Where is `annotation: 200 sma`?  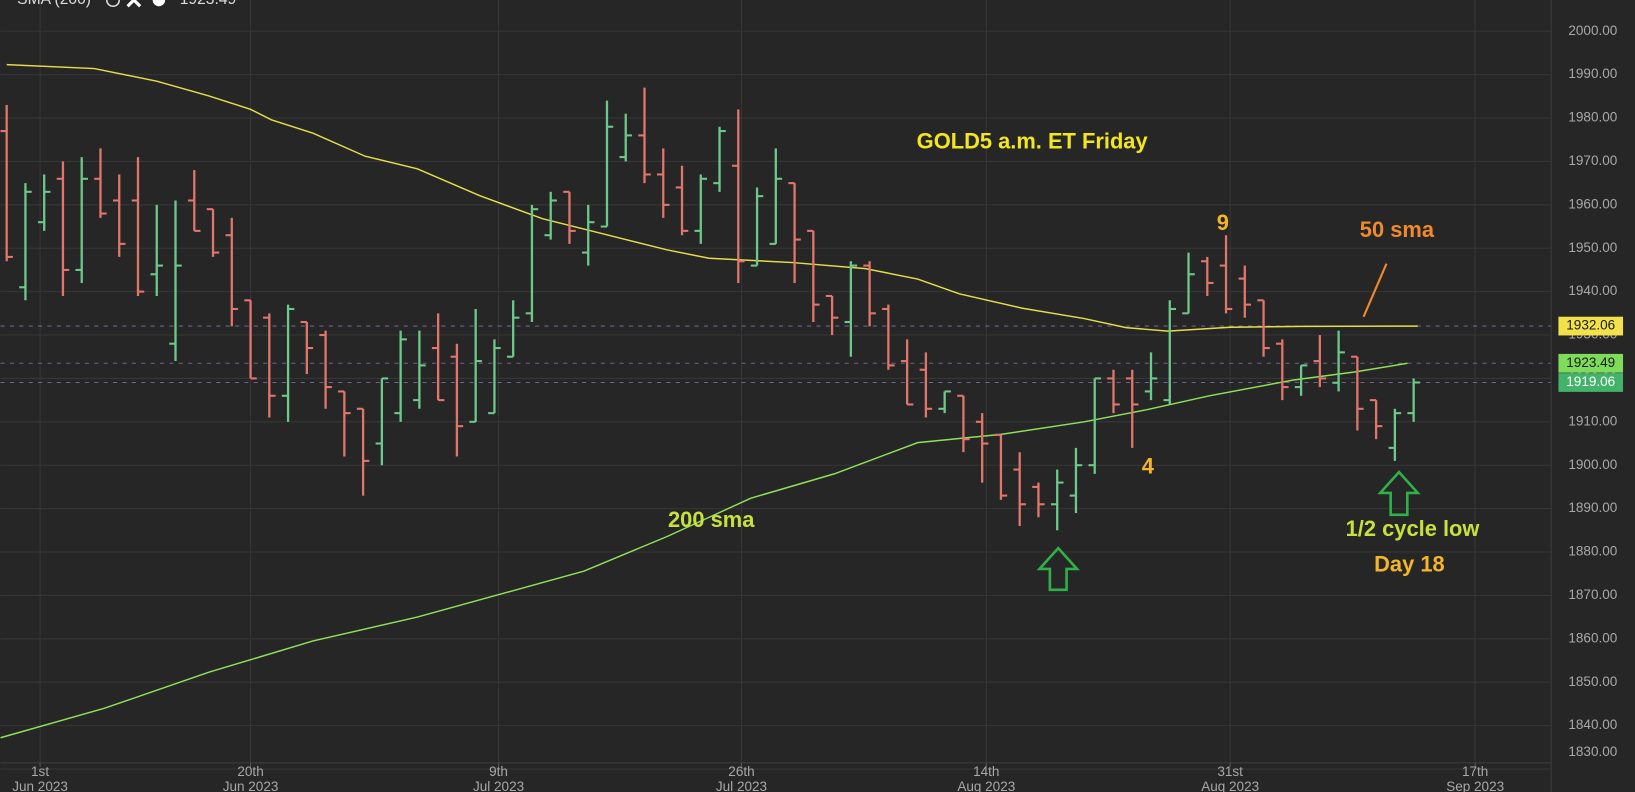
annotation: 200 sma is located at coordinates (711, 519).